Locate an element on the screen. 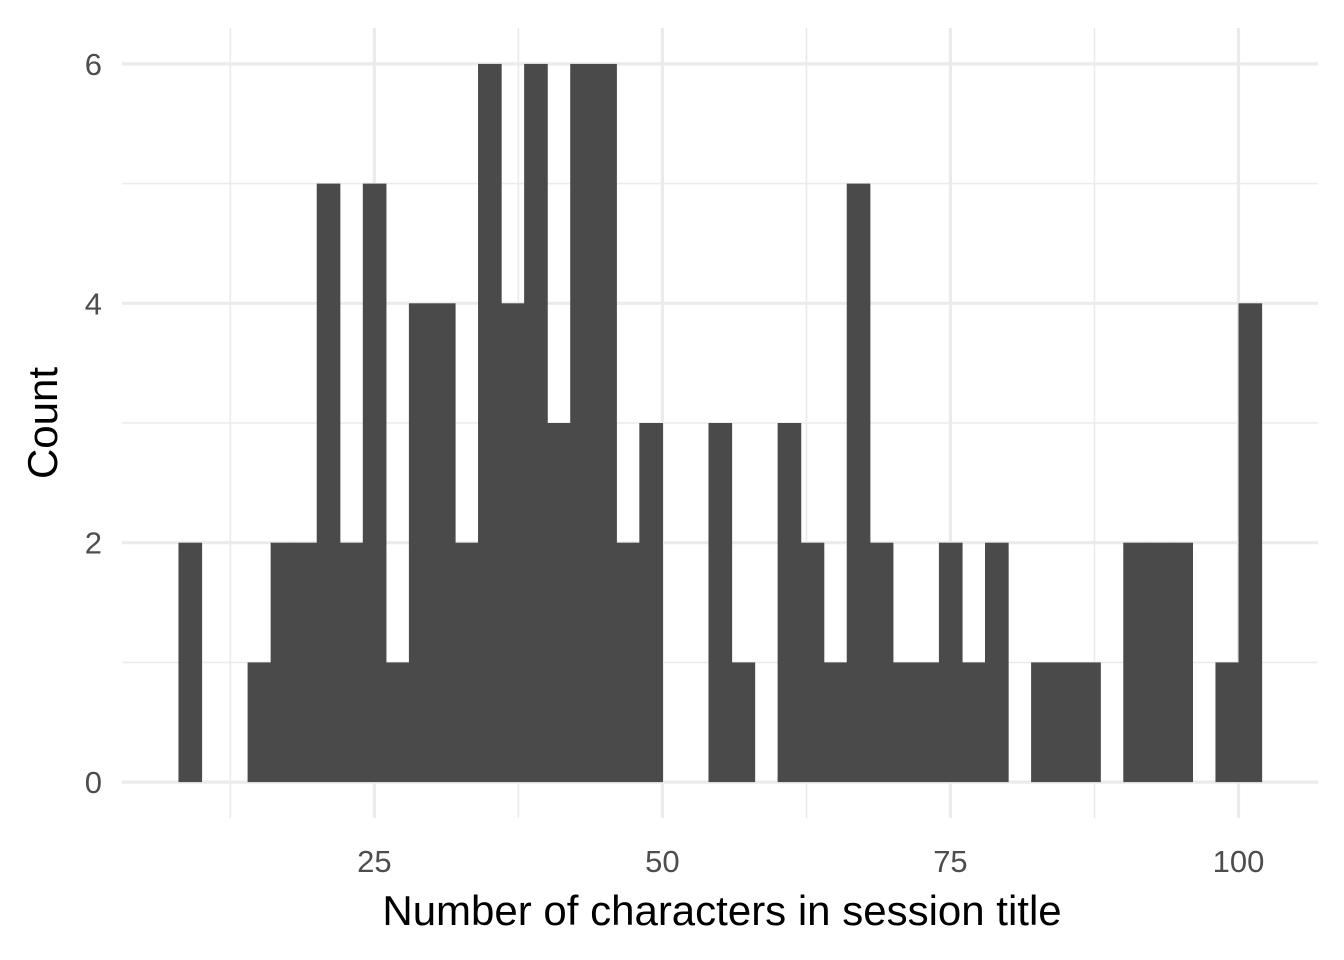 This screenshot has height=960, width=1344. x-axis-tick-labels: 25 50 75 100 is located at coordinates (810, 861).